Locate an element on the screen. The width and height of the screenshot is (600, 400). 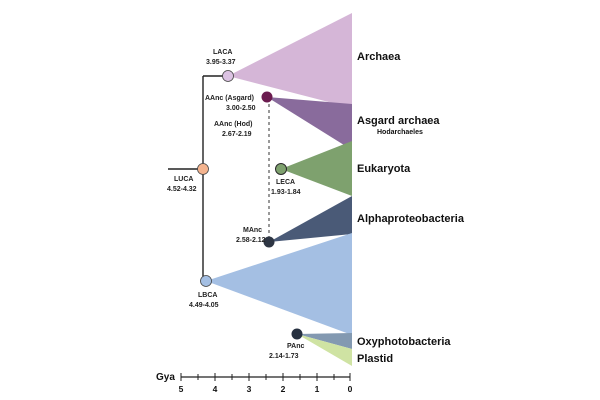
asgard-label: Asgard archaea is located at coordinates (398, 121).